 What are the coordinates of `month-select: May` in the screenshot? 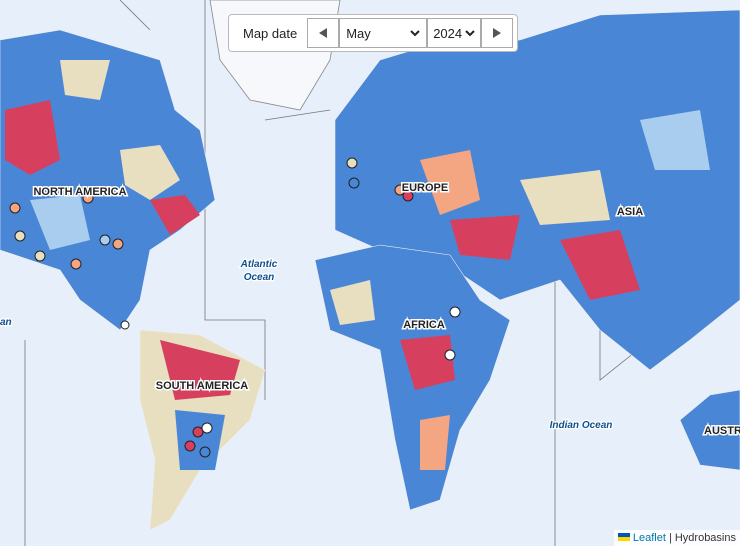 It's located at (383, 33).